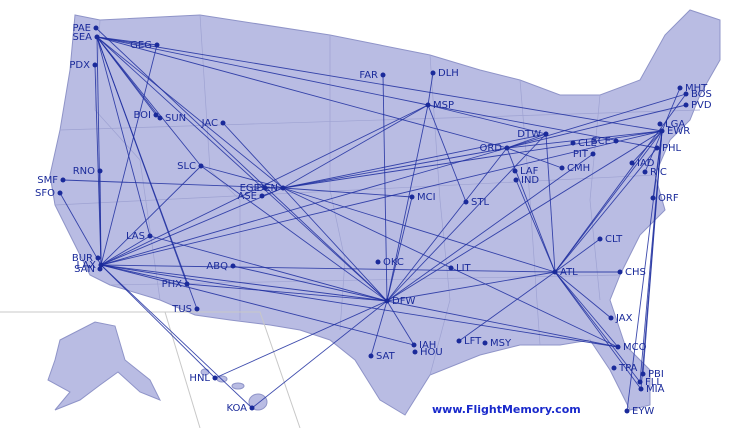  I want to click on airport-label: ORF, so click(668, 198).